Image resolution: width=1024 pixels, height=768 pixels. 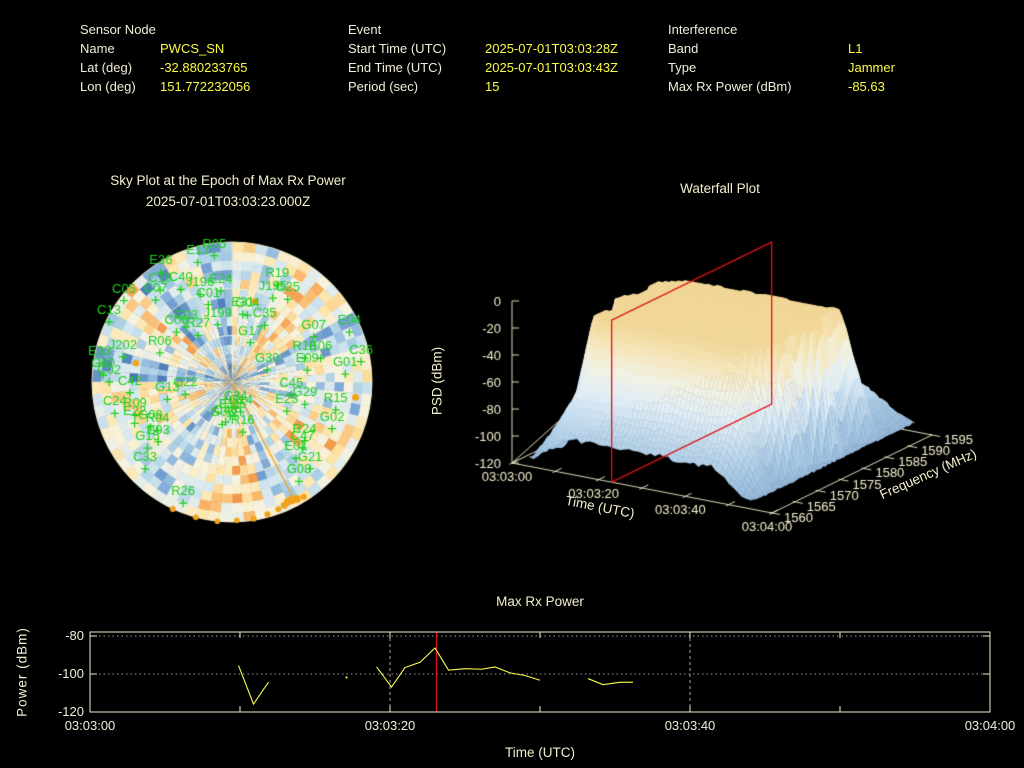 I want to click on event-end-value: 2025-07-01T03:03:43Z, so click(x=551, y=67).